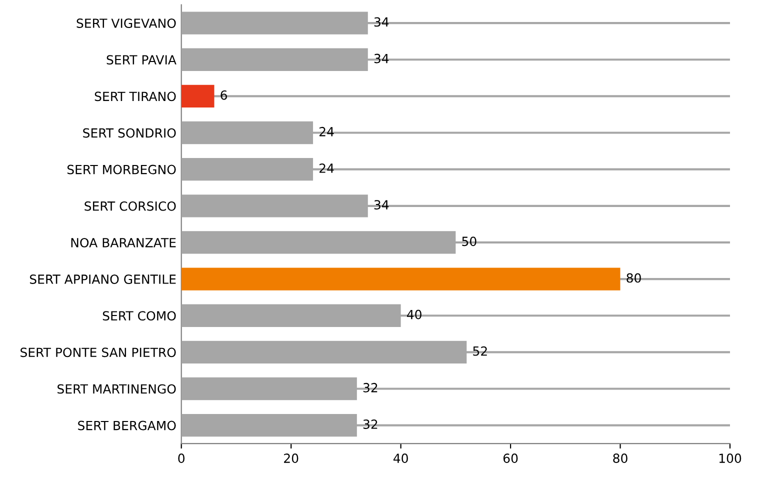 Image resolution: width=762 pixels, height=477 pixels. Describe the element at coordinates (98, 353) in the screenshot. I see `y-tick-label: SERT PONTE SAN PIETRO` at that location.